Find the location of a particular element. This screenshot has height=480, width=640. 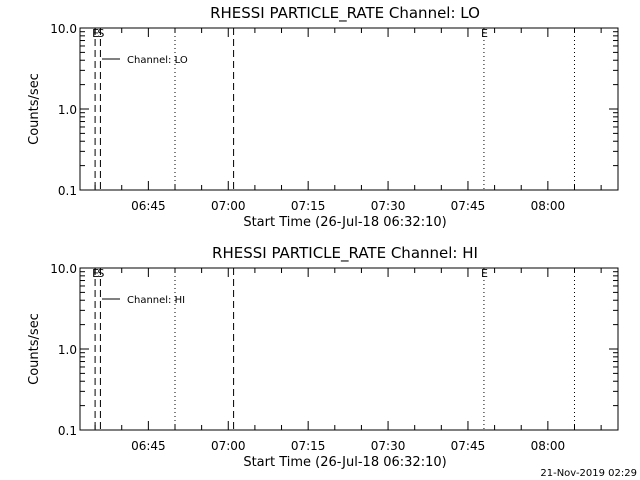

chart-title: RHESSI PARTICLE_RATE Channel: HI is located at coordinates (345, 253).